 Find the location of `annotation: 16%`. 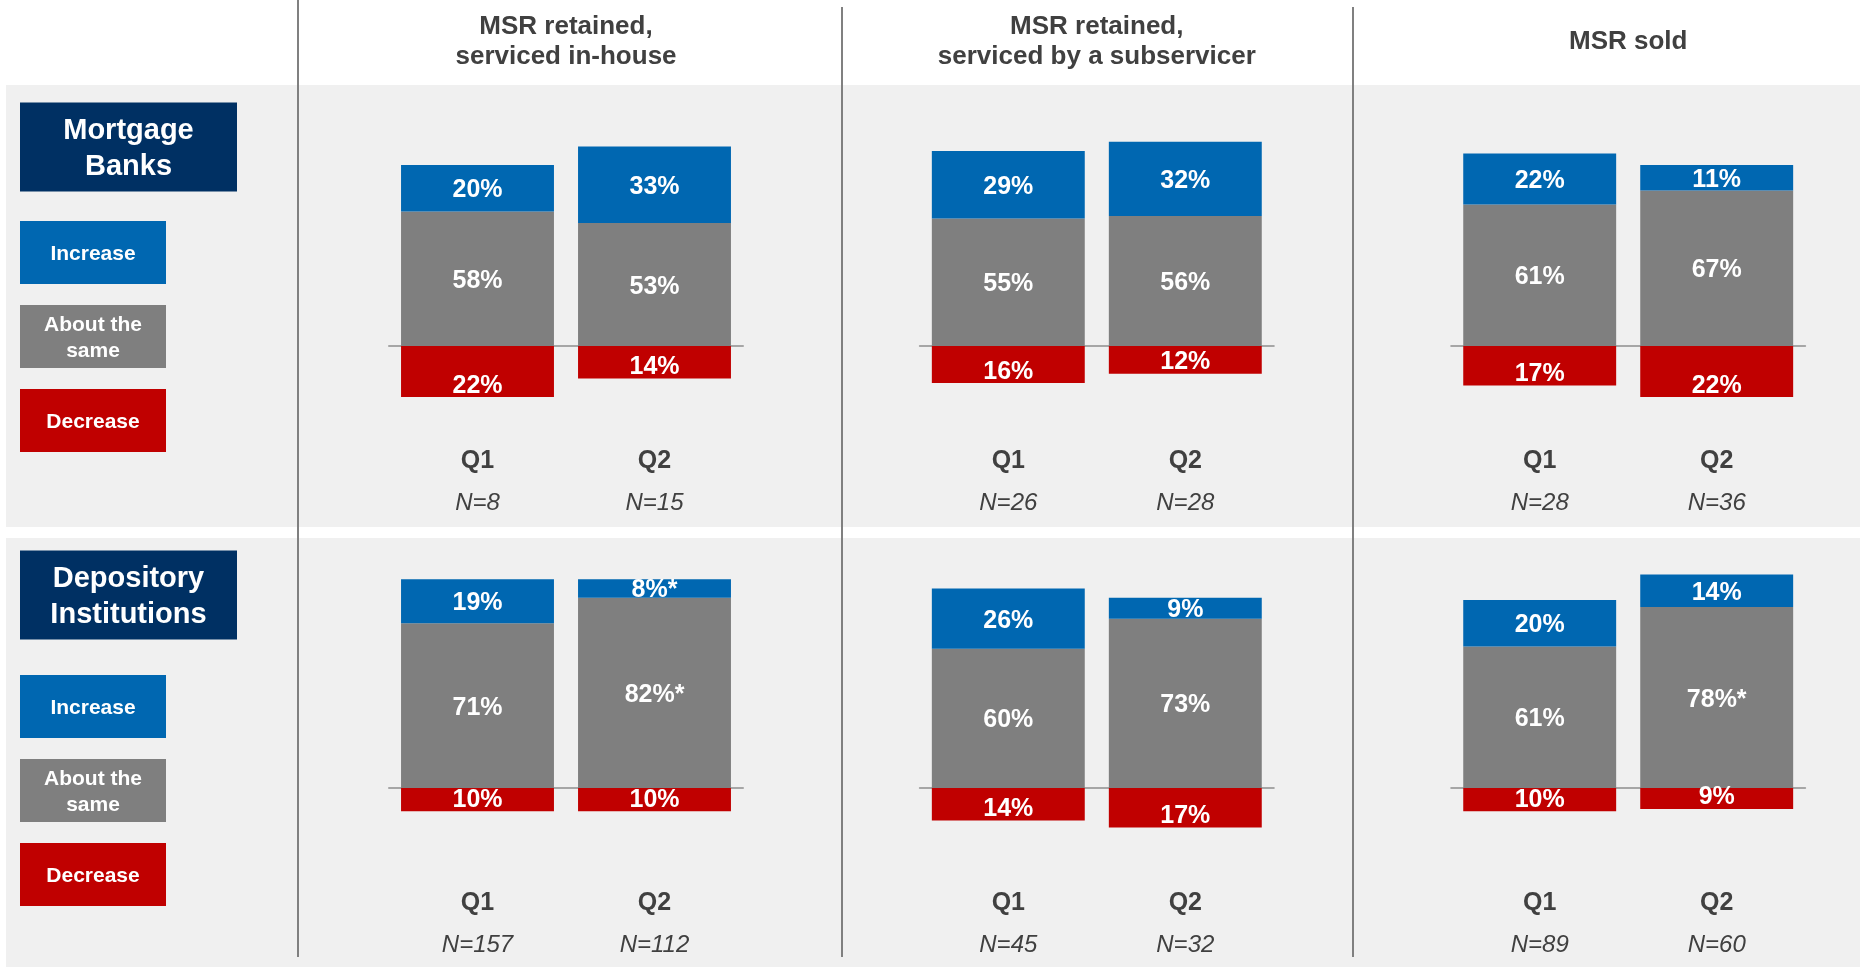

annotation: 16% is located at coordinates (1008, 369).